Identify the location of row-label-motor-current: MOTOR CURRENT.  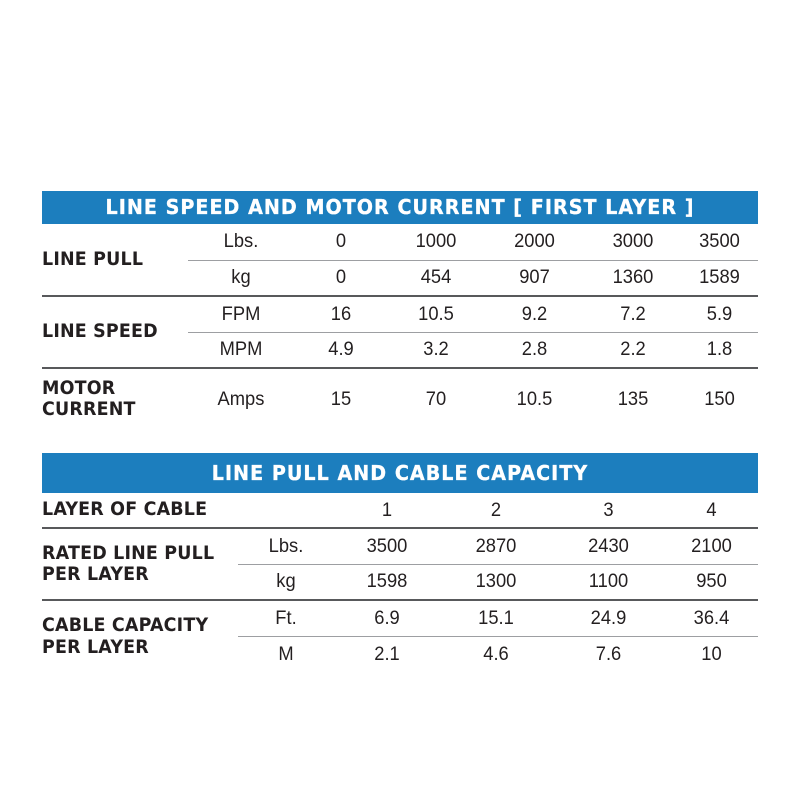
(109, 398).